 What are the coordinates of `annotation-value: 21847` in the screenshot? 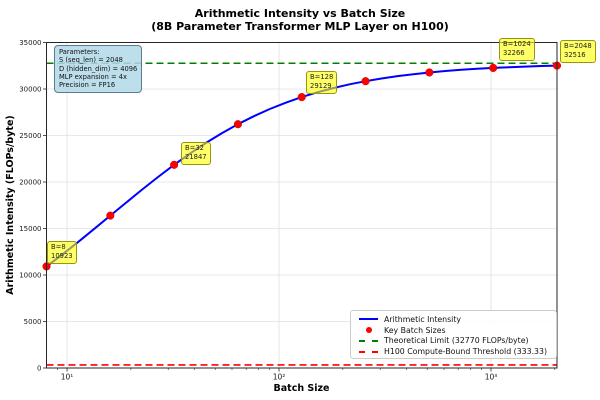 It's located at (196, 156).